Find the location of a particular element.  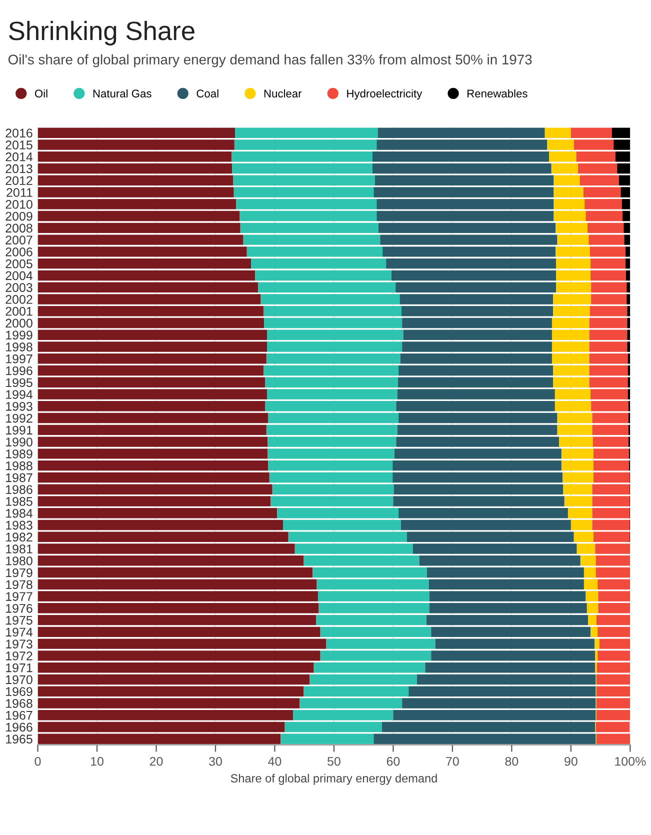

y-tick-label: 1968 is located at coordinates (19, 703).